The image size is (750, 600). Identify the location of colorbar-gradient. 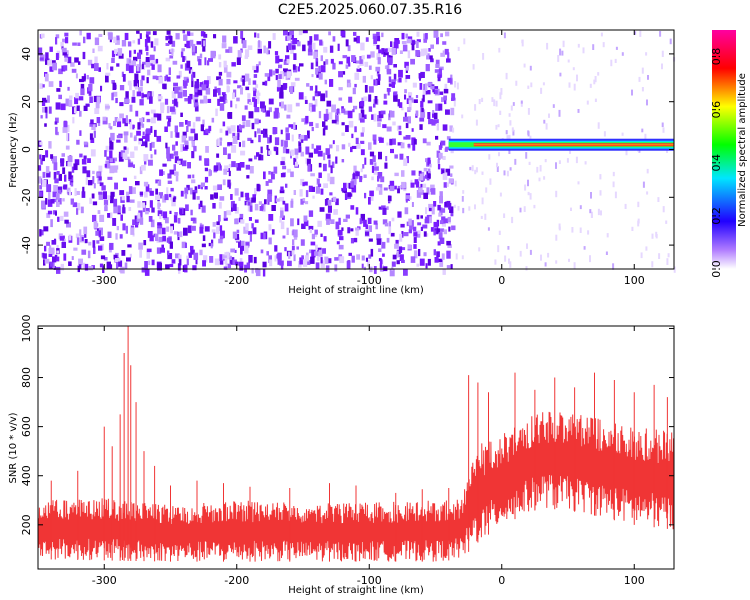
(724, 149).